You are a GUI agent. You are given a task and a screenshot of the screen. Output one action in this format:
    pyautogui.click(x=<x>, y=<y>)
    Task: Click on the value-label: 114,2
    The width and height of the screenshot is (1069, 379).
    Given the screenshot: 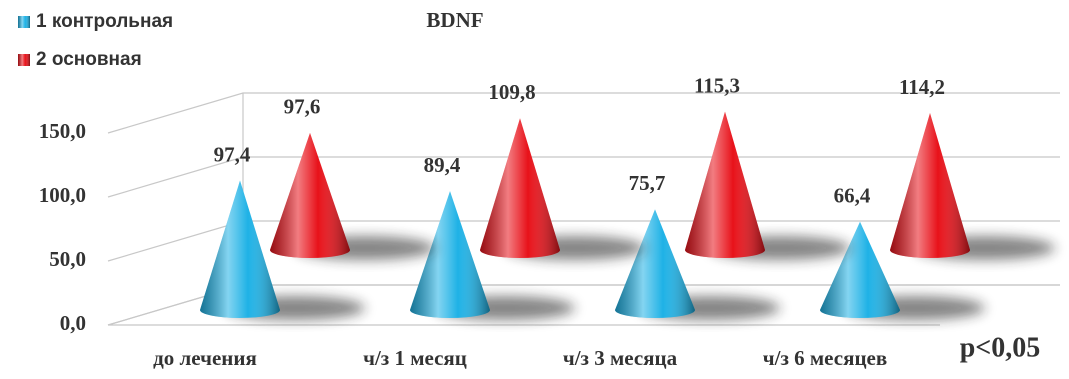 What is the action you would take?
    pyautogui.click(x=922, y=87)
    